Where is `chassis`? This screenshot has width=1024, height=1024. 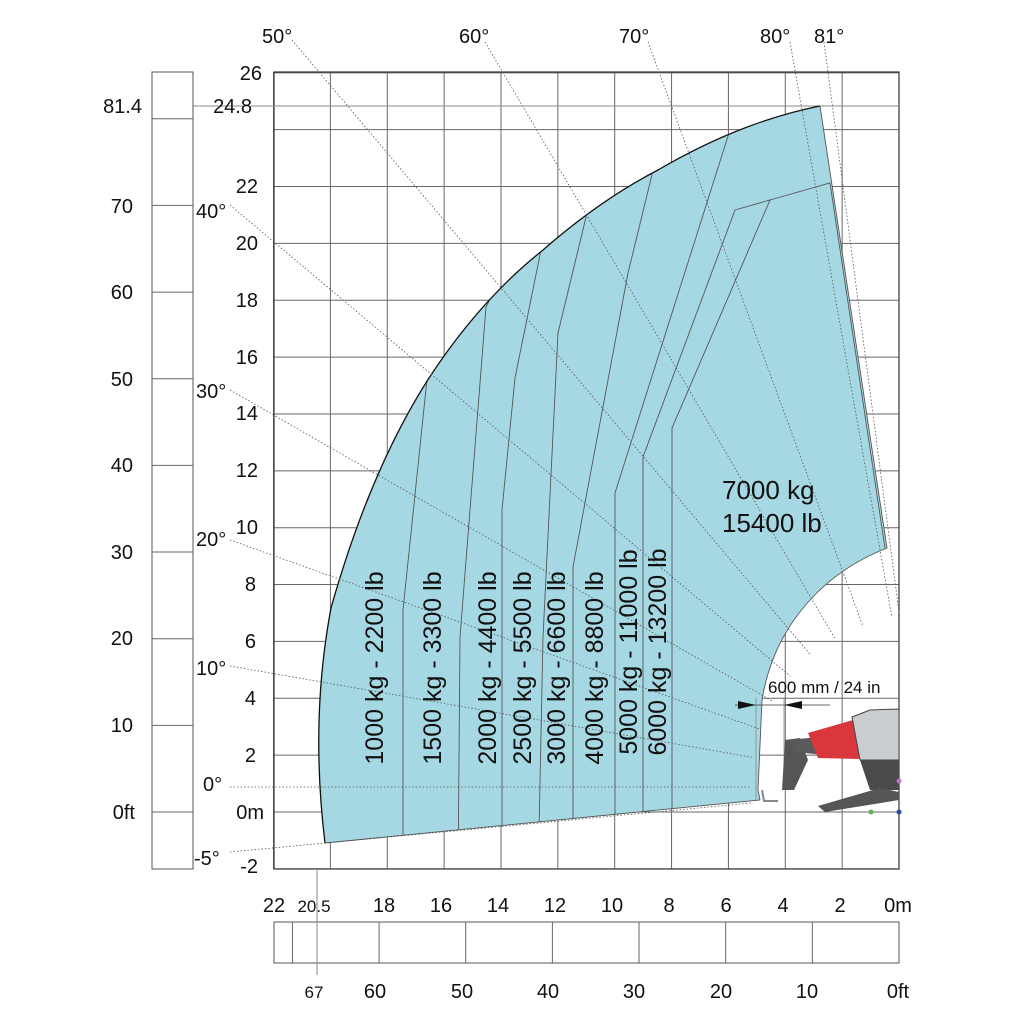
chassis is located at coordinates (879, 775).